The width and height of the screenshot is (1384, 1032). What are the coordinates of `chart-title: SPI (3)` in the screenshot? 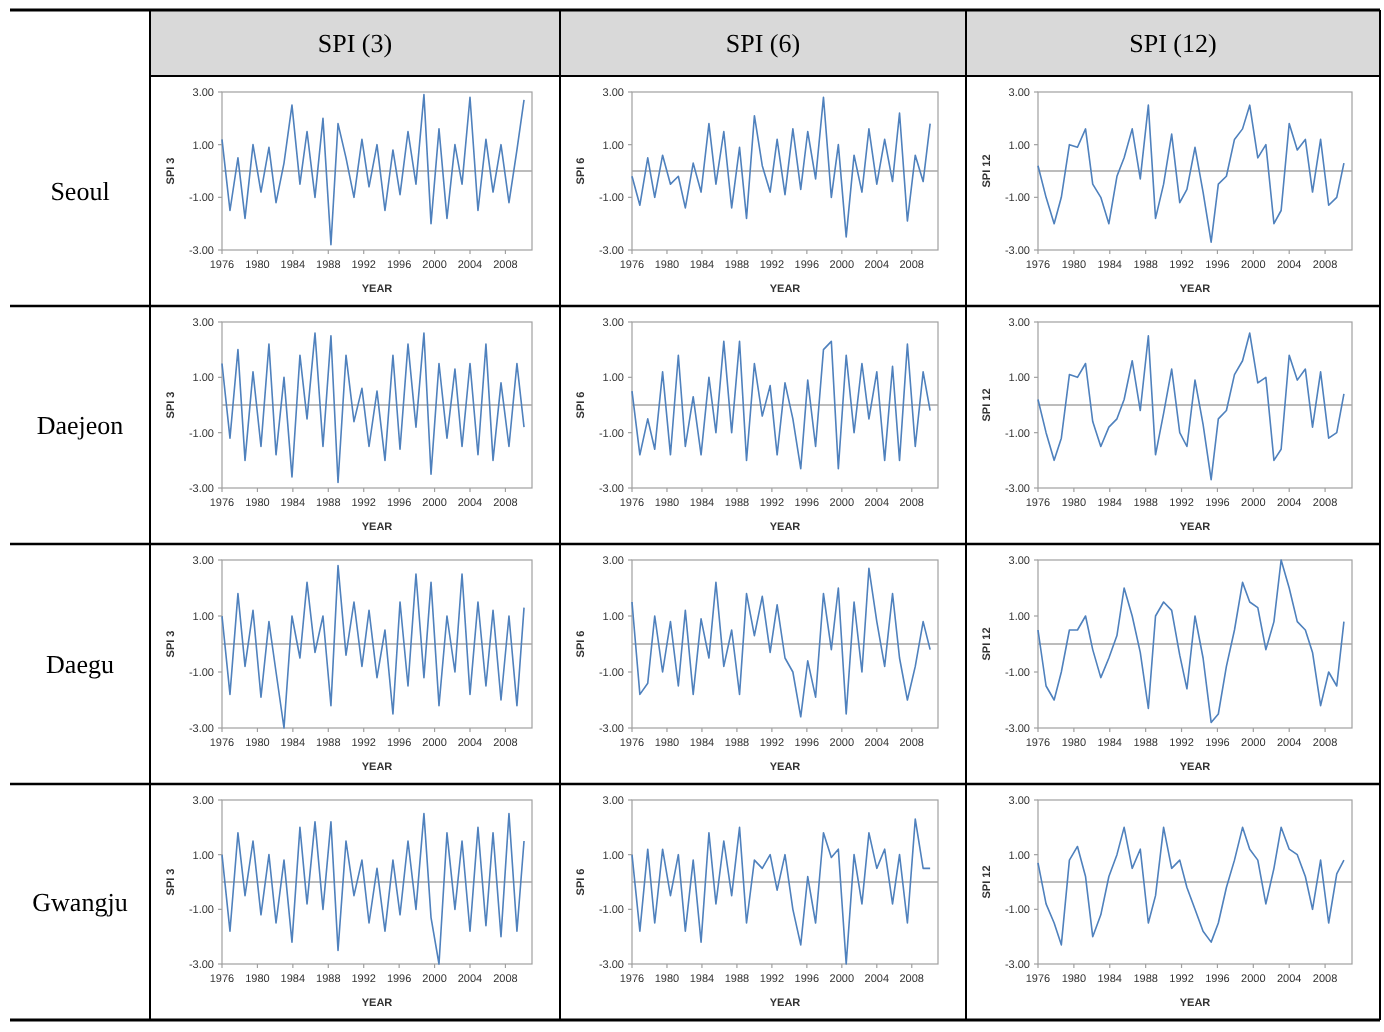 It's located at (355, 43).